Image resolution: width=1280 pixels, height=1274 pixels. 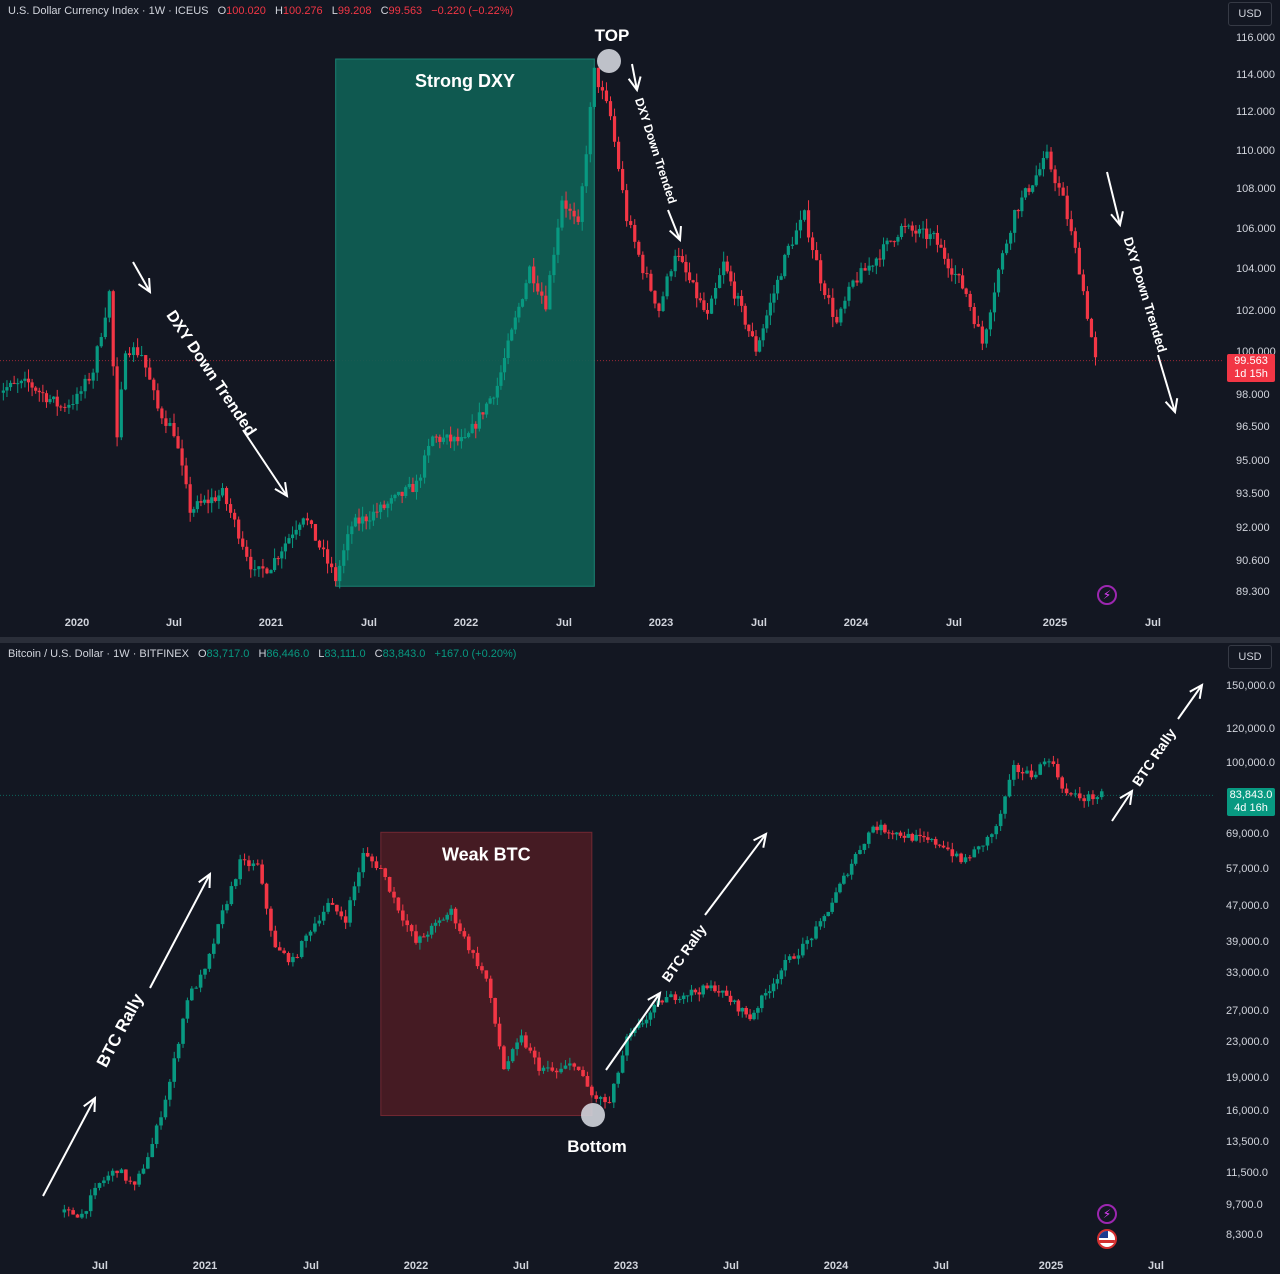 I want to click on dxy-y-tick-label: 98.000, so click(x=1253, y=395).